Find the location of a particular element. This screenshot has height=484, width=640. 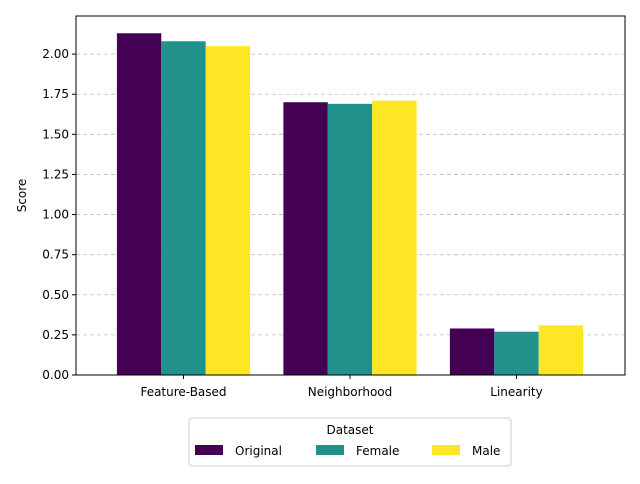

y-tick-label: 0.25 is located at coordinates (55, 335).